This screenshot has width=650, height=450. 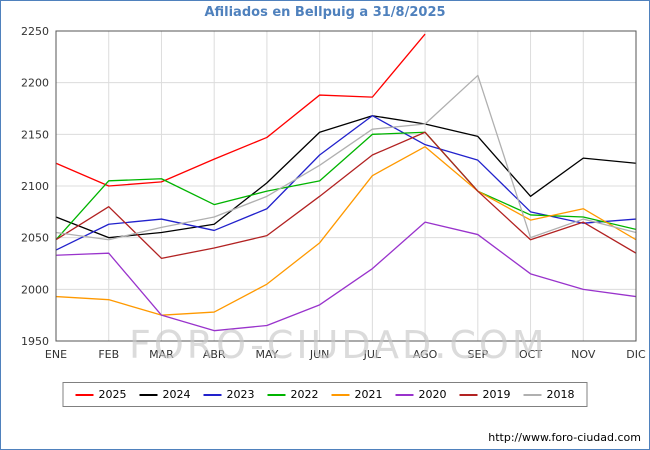 I want to click on chart-title: Afiliados en Bellpuig a 31/8/2025, so click(x=325, y=12).